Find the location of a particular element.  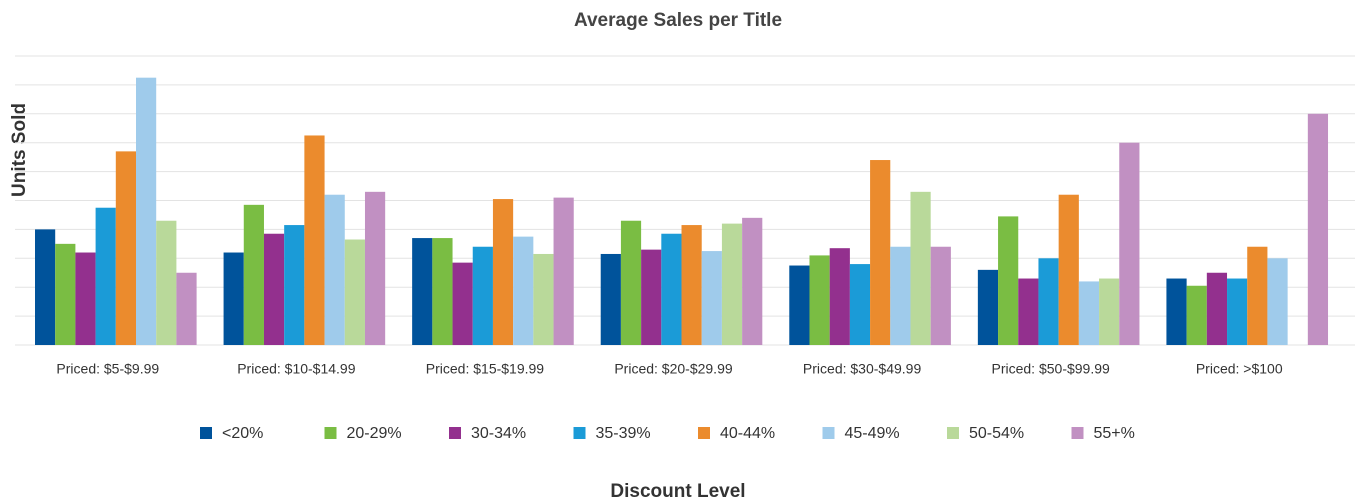

x-tick-label: Priced: $5-$9.99 is located at coordinates (107, 369).